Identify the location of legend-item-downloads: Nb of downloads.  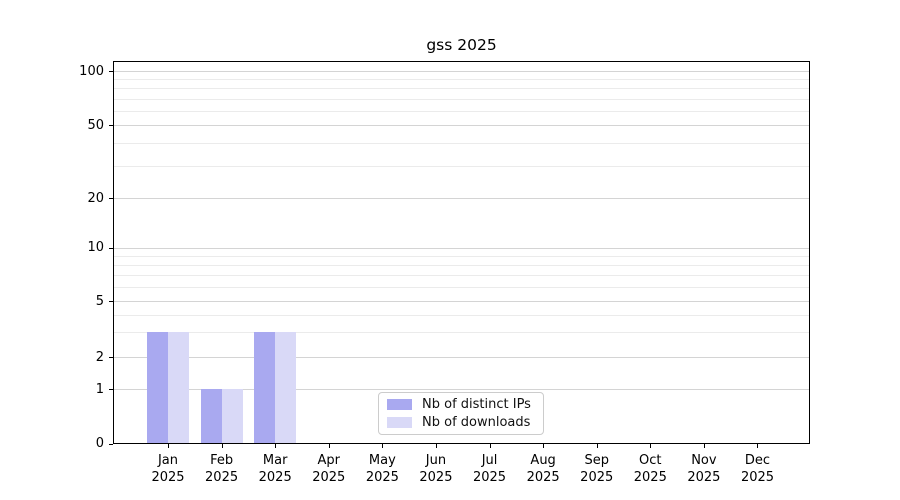
(461, 423).